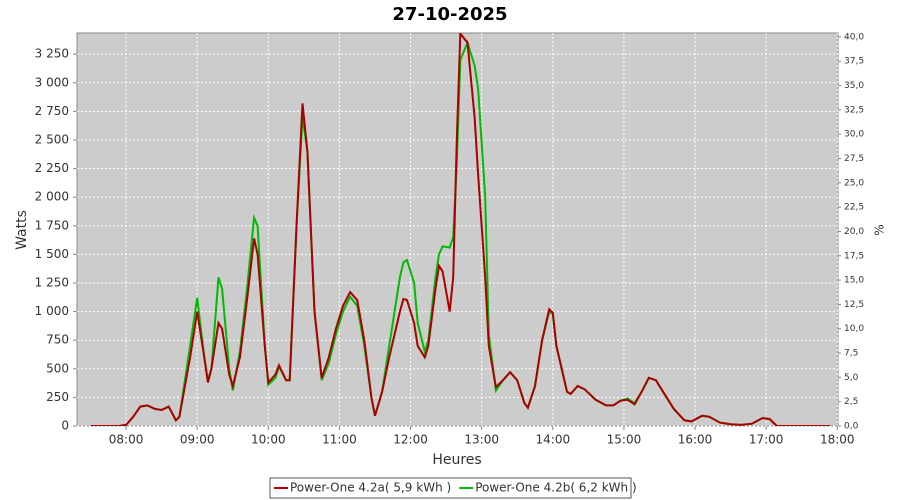  Describe the element at coordinates (854, 208) in the screenshot. I see `y2-tick-label: 22,5` at that location.